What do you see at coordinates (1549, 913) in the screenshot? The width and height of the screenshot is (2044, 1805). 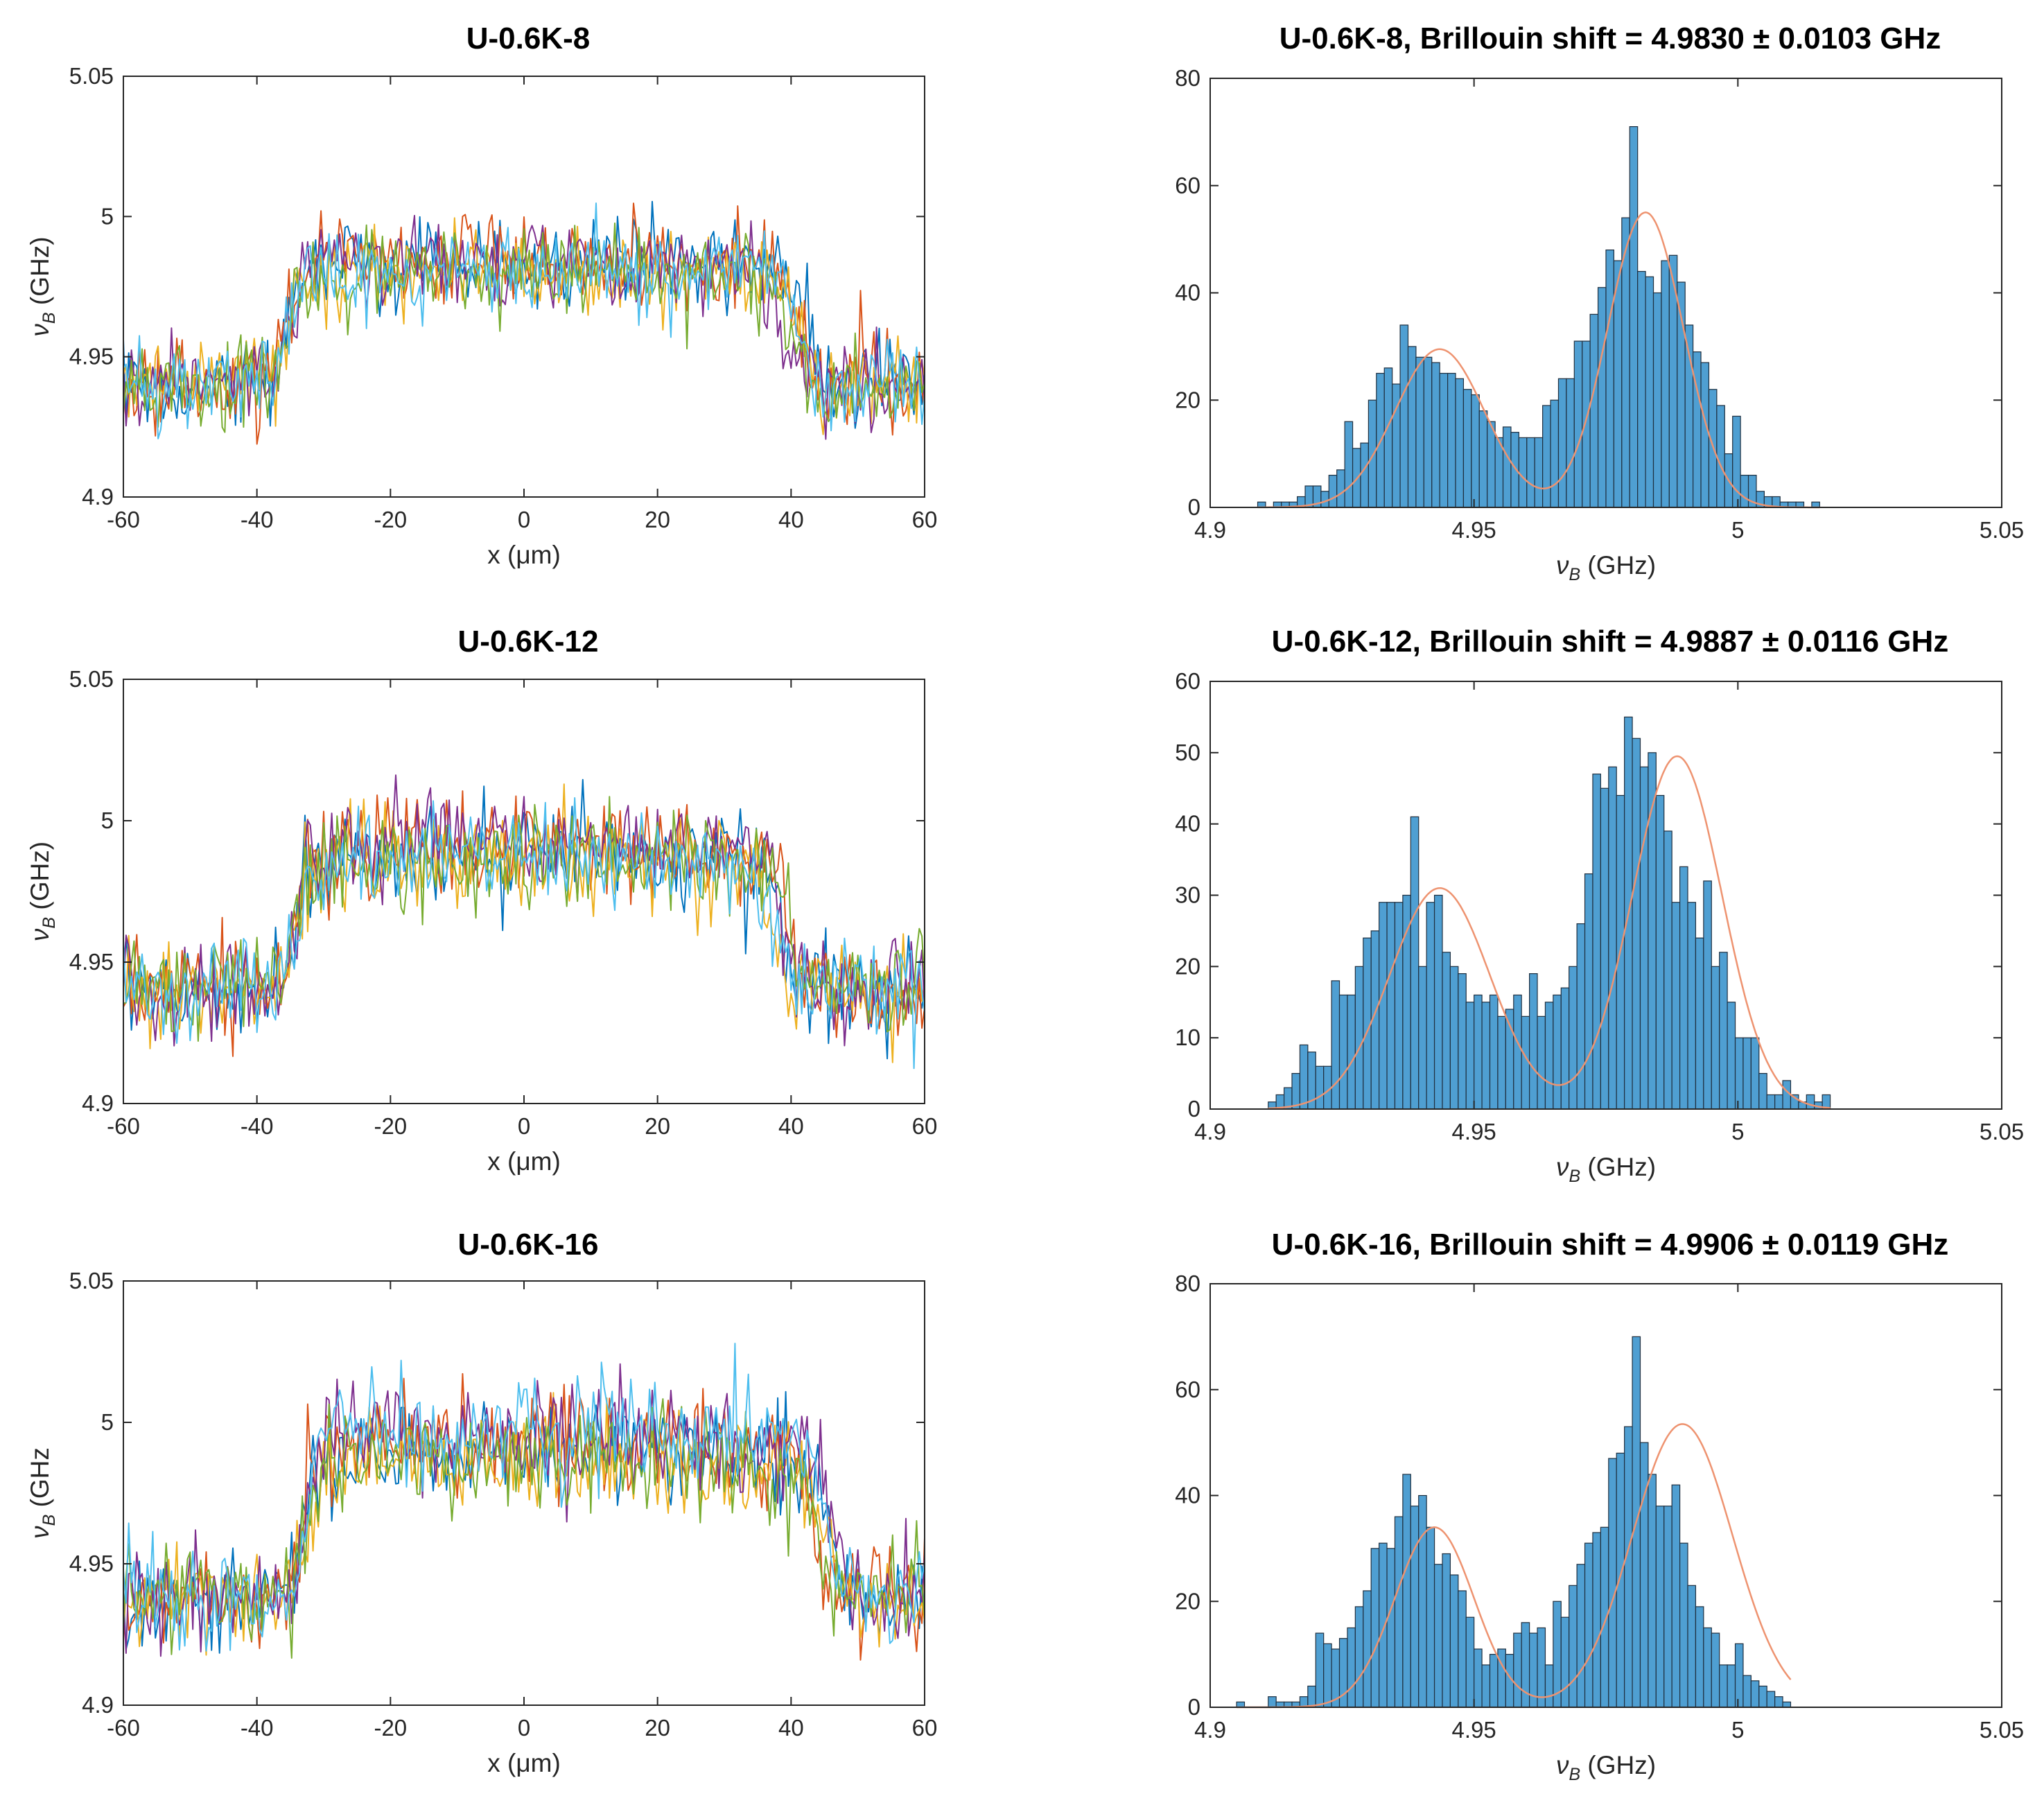 I see `bar-group` at bounding box center [1549, 913].